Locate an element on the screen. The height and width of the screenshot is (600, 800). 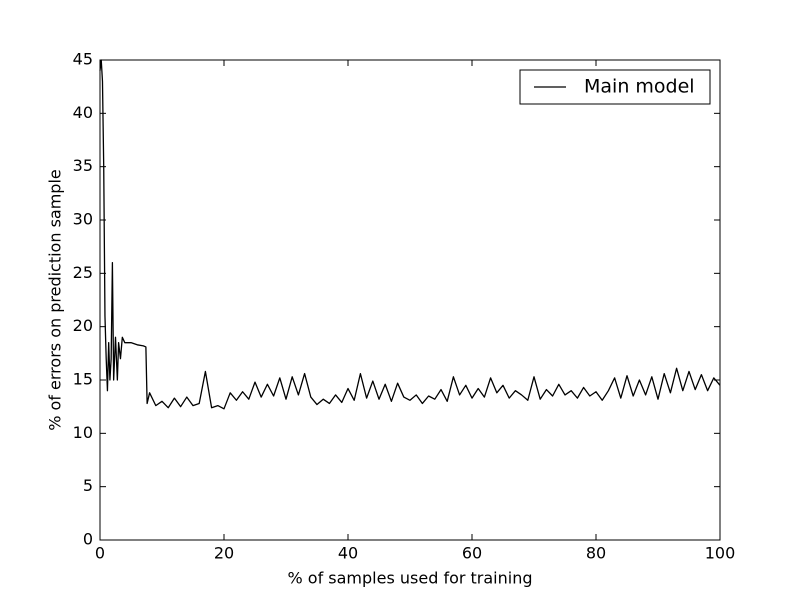
y-tick-label: 25 is located at coordinates (83, 272).